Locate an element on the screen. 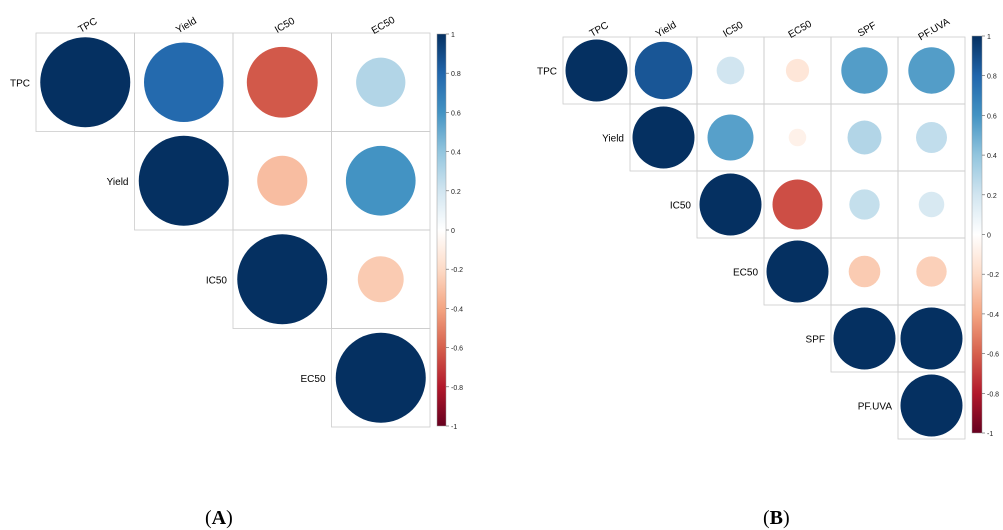 This screenshot has width=1003, height=530. column-label: SPF is located at coordinates (867, 29).